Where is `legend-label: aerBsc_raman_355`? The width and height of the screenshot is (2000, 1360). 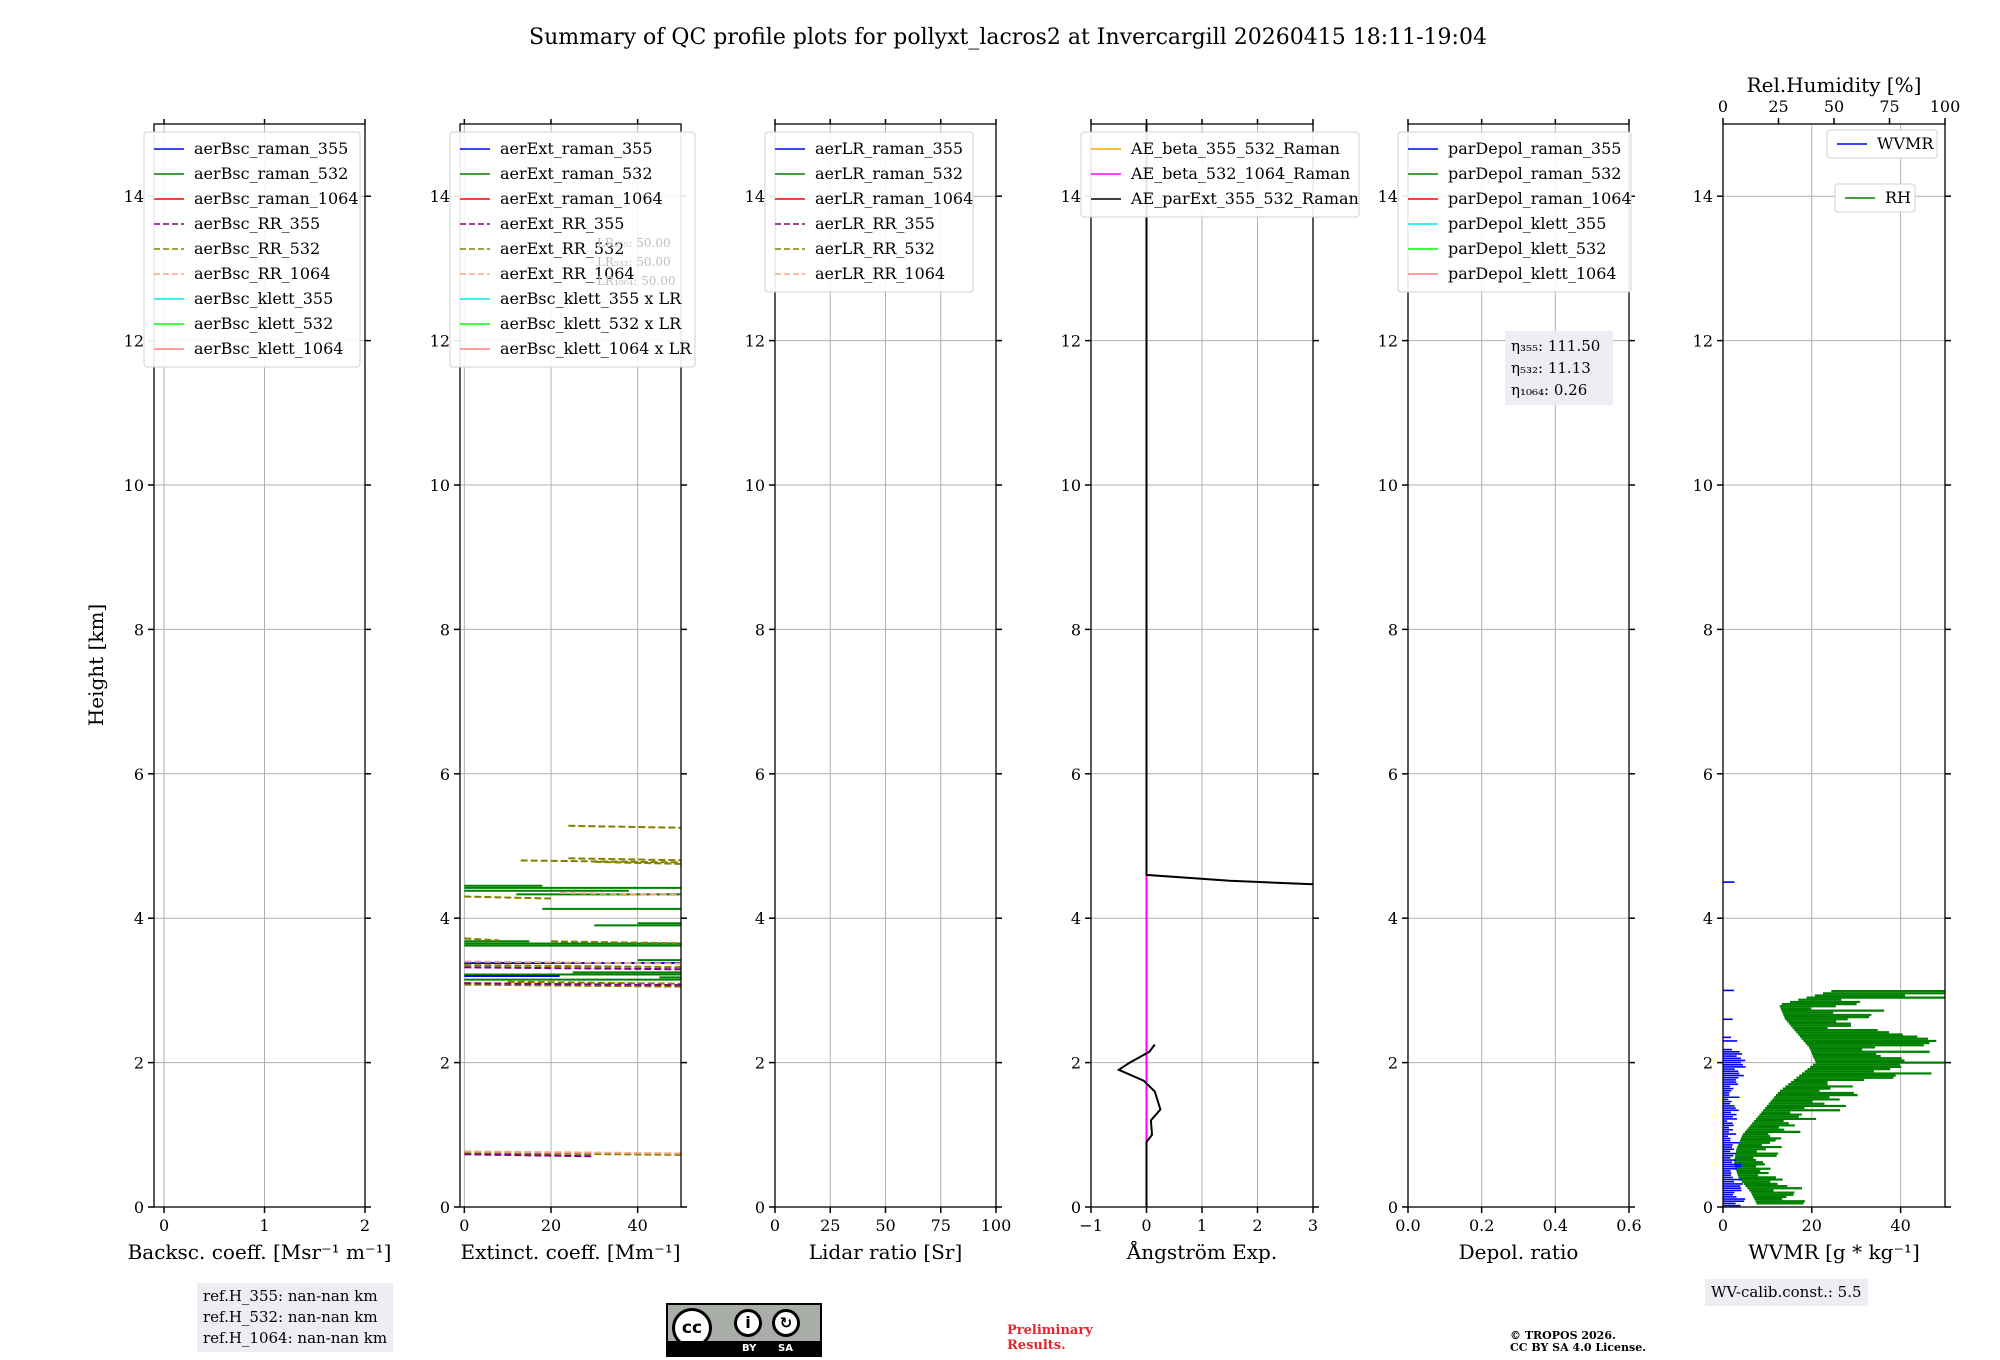 legend-label: aerBsc_raman_355 is located at coordinates (271, 148).